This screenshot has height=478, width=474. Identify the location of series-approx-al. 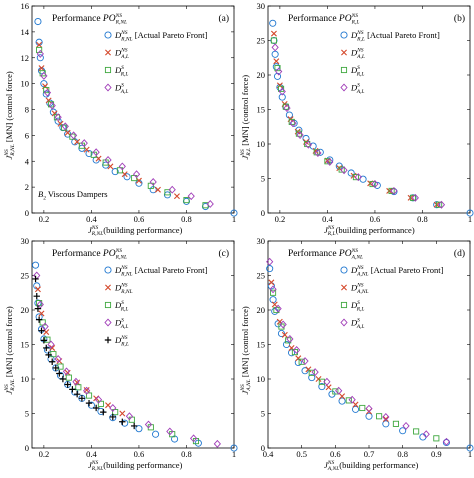
(125, 128).